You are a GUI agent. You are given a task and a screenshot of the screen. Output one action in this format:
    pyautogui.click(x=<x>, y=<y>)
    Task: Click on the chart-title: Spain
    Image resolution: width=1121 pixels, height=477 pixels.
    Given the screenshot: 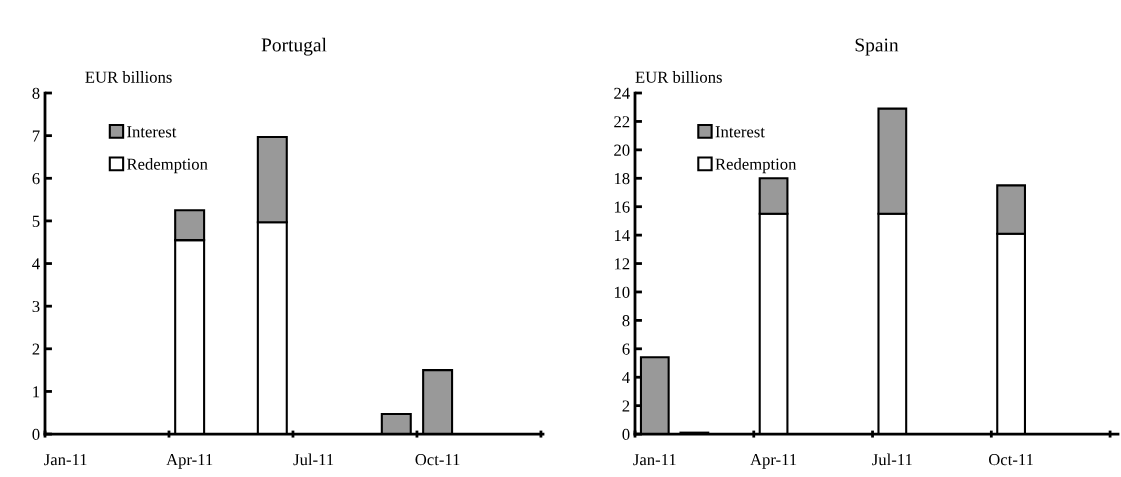 What is the action you would take?
    pyautogui.click(x=877, y=47)
    